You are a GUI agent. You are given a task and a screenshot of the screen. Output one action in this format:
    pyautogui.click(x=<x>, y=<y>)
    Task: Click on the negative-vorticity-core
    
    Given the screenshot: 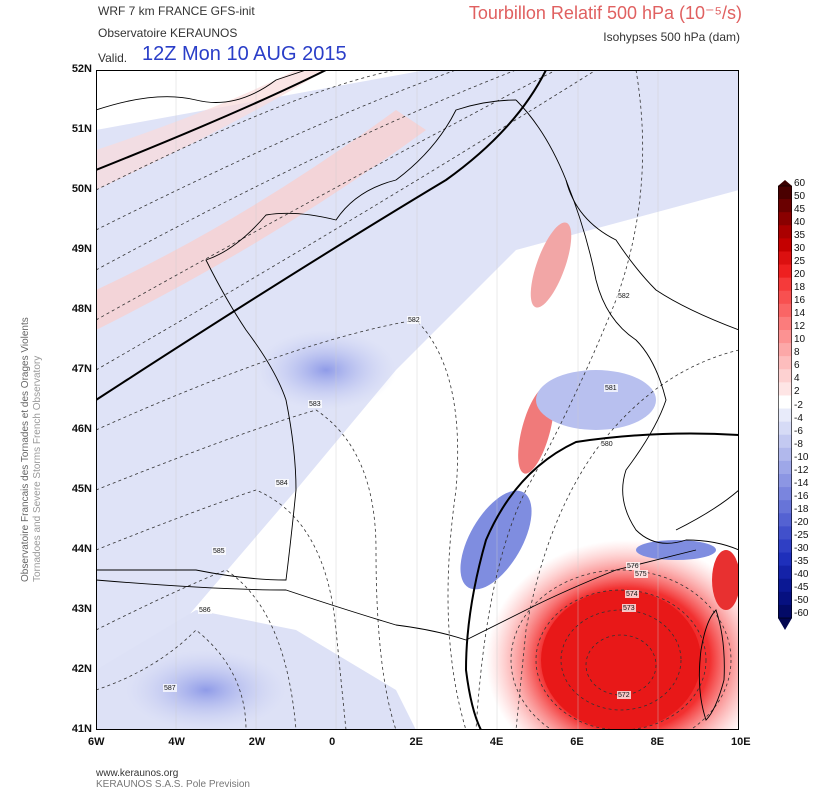 What is the action you would take?
    pyautogui.click(x=206, y=690)
    